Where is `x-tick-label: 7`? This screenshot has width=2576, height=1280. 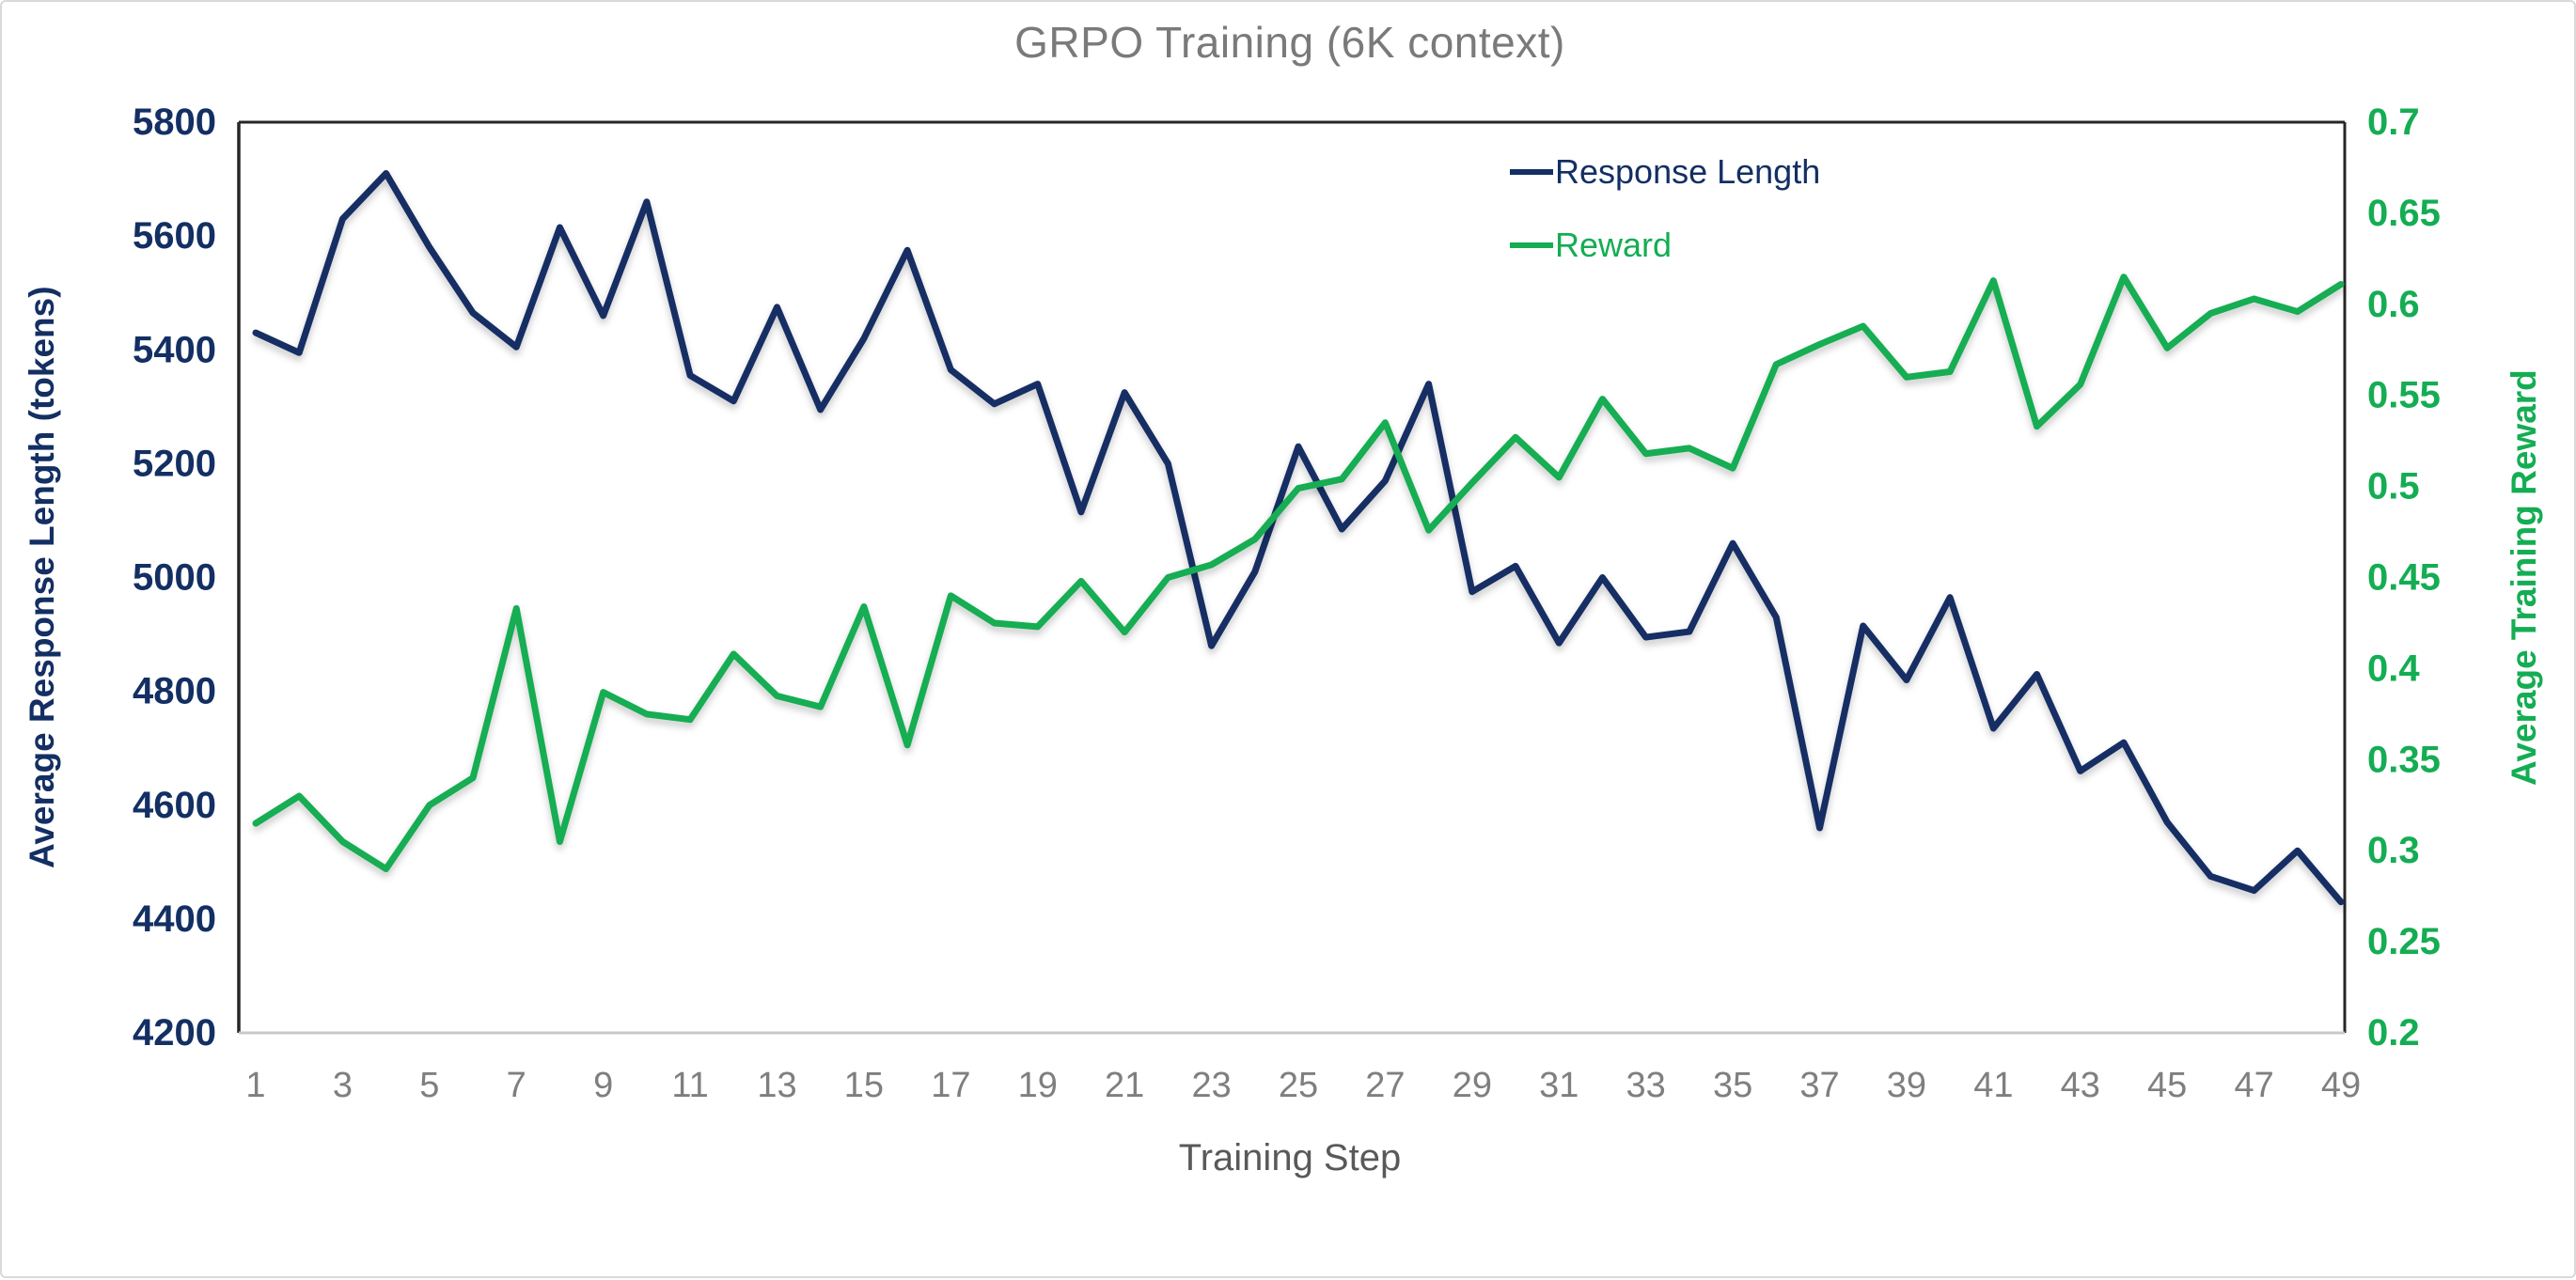
x-tick-label: 7 is located at coordinates (516, 1085).